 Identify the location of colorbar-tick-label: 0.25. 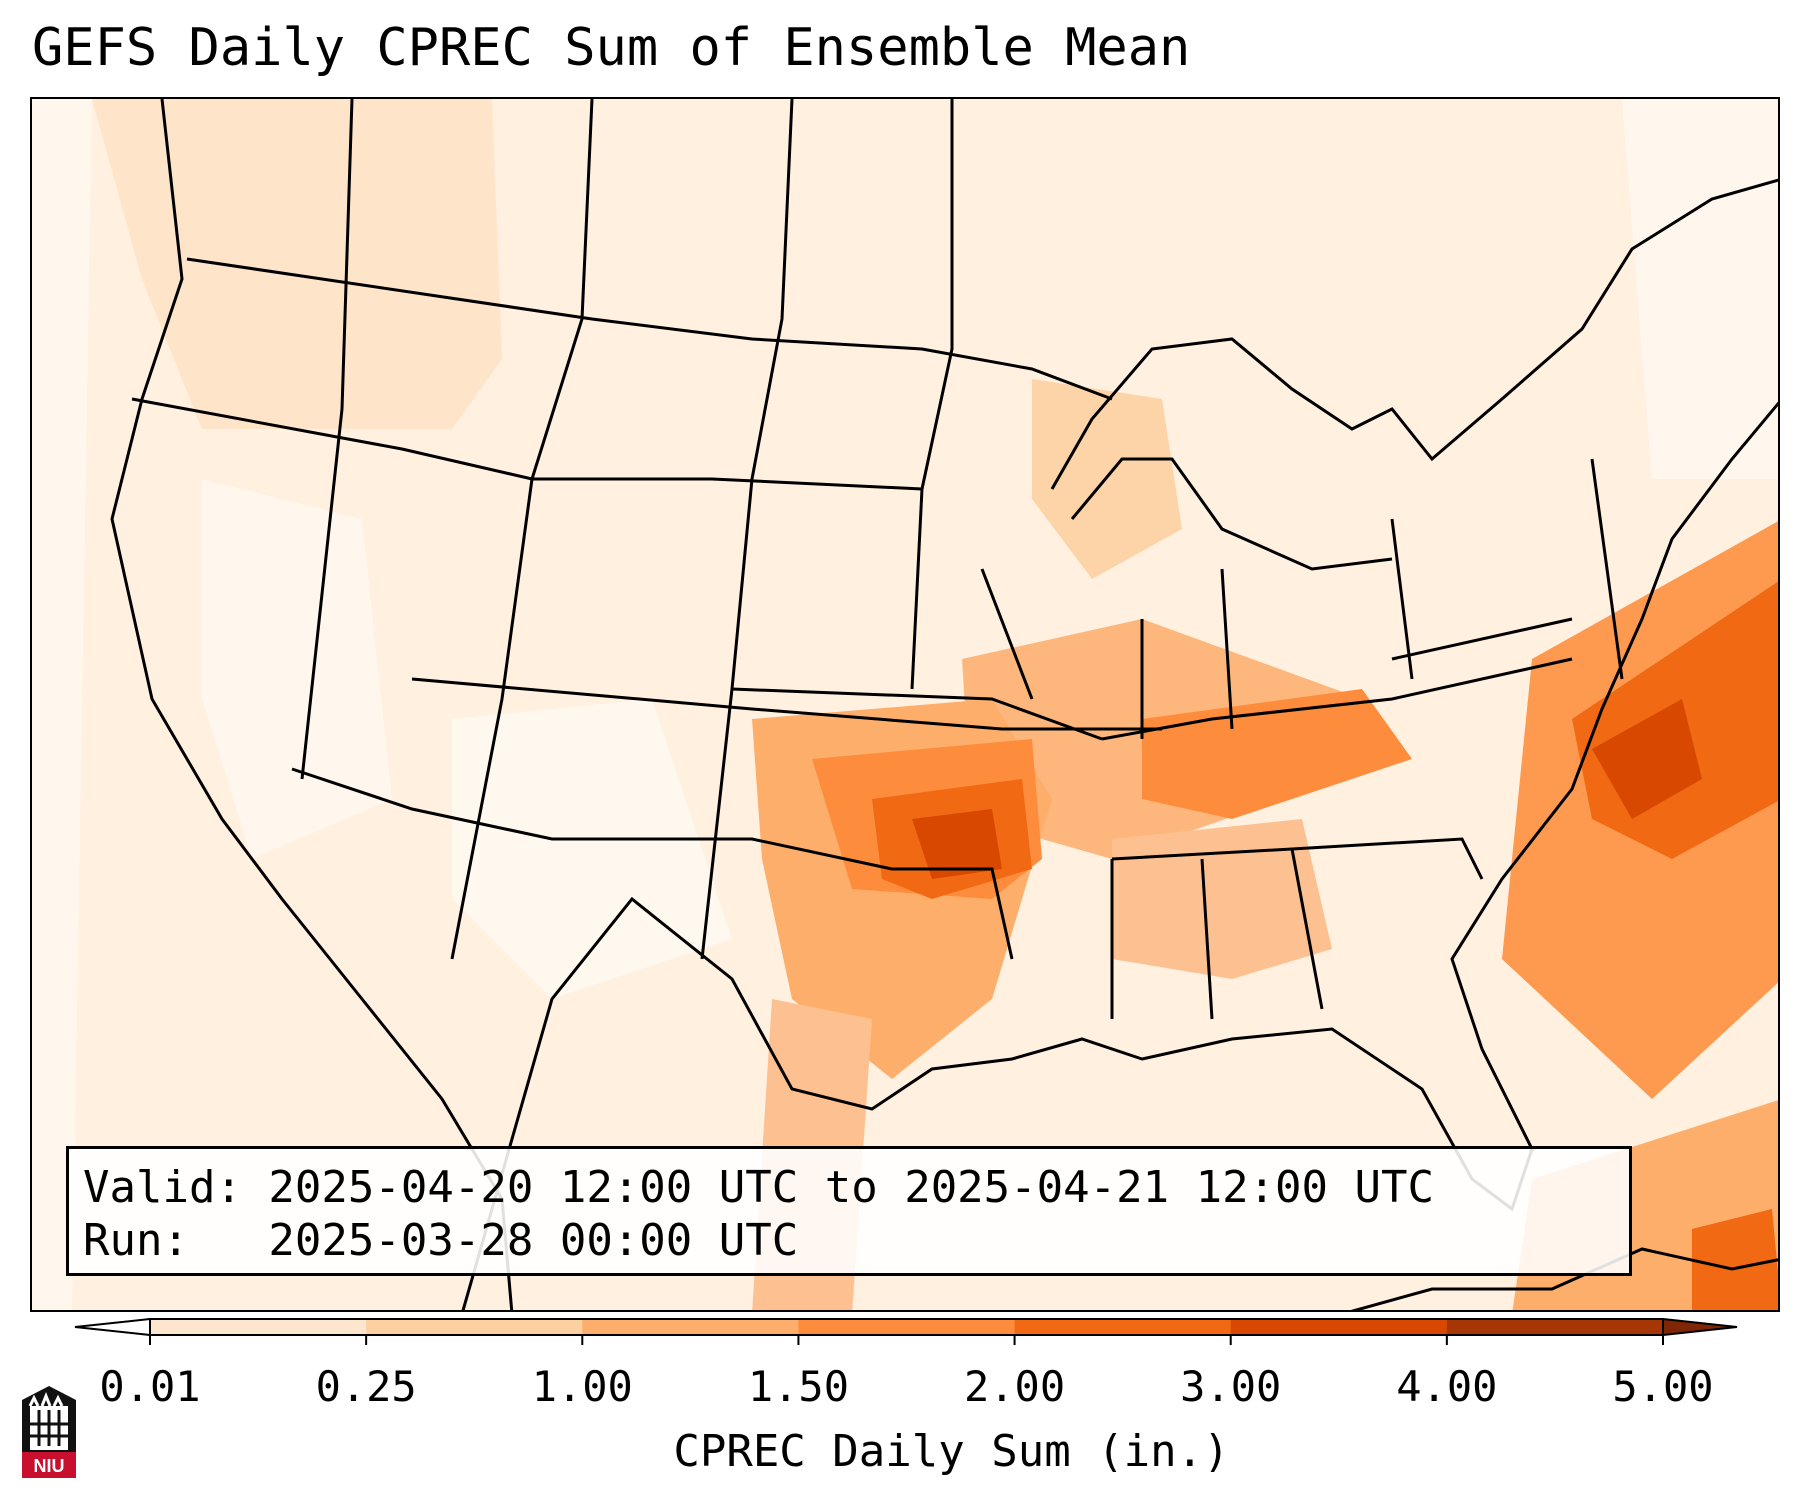
(366, 1386).